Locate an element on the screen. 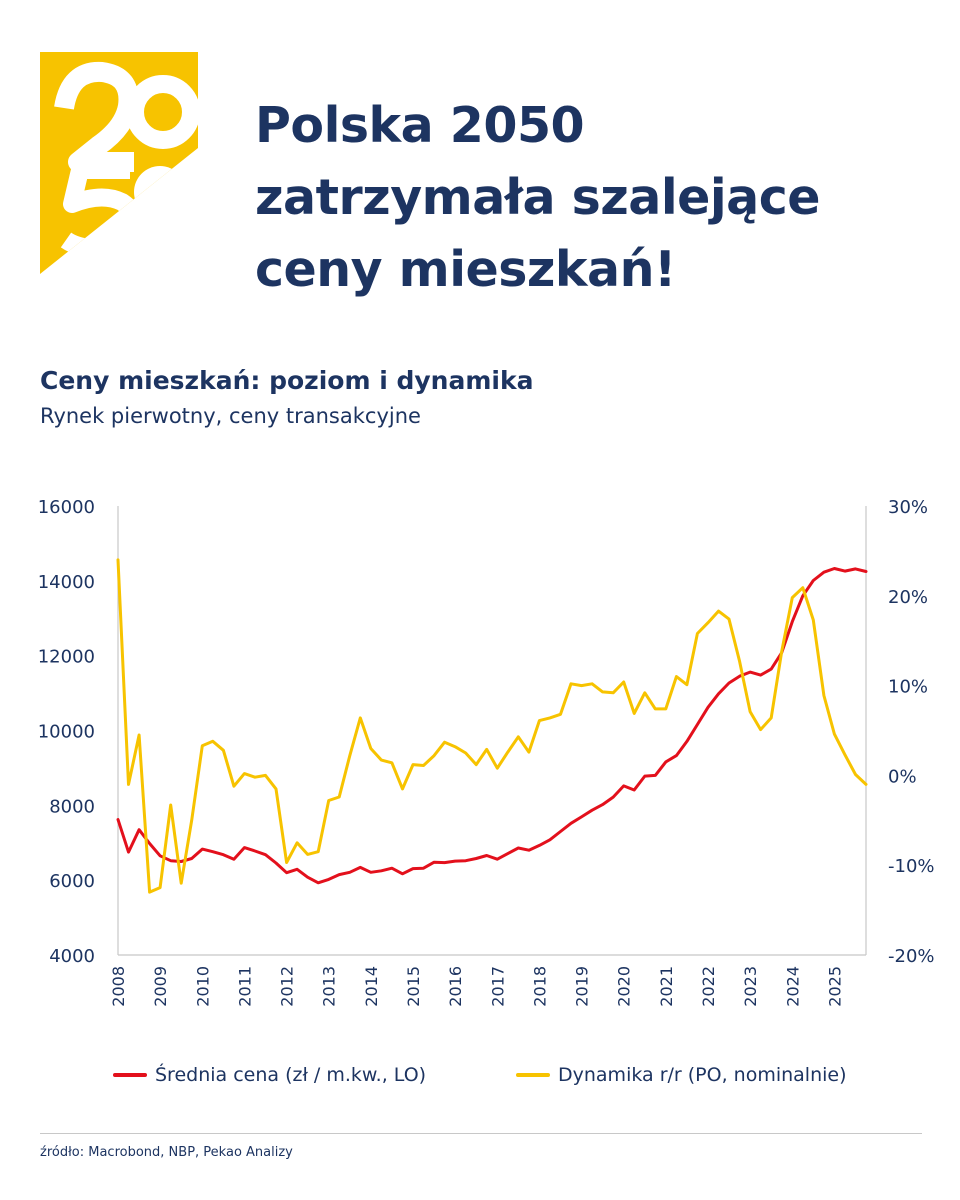  x-tick-label: 2015 is located at coordinates (413, 986).